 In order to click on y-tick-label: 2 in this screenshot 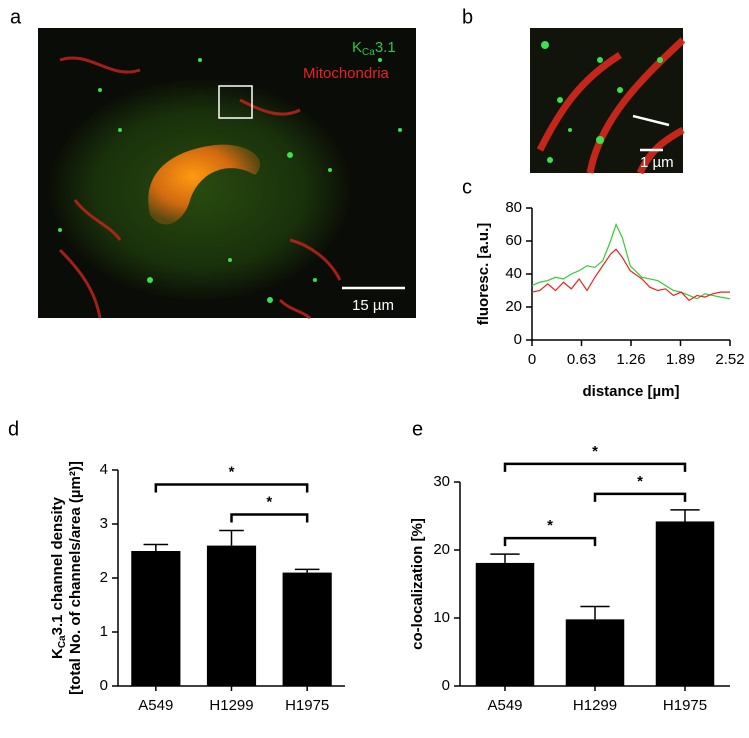, I will do `click(104, 577)`.